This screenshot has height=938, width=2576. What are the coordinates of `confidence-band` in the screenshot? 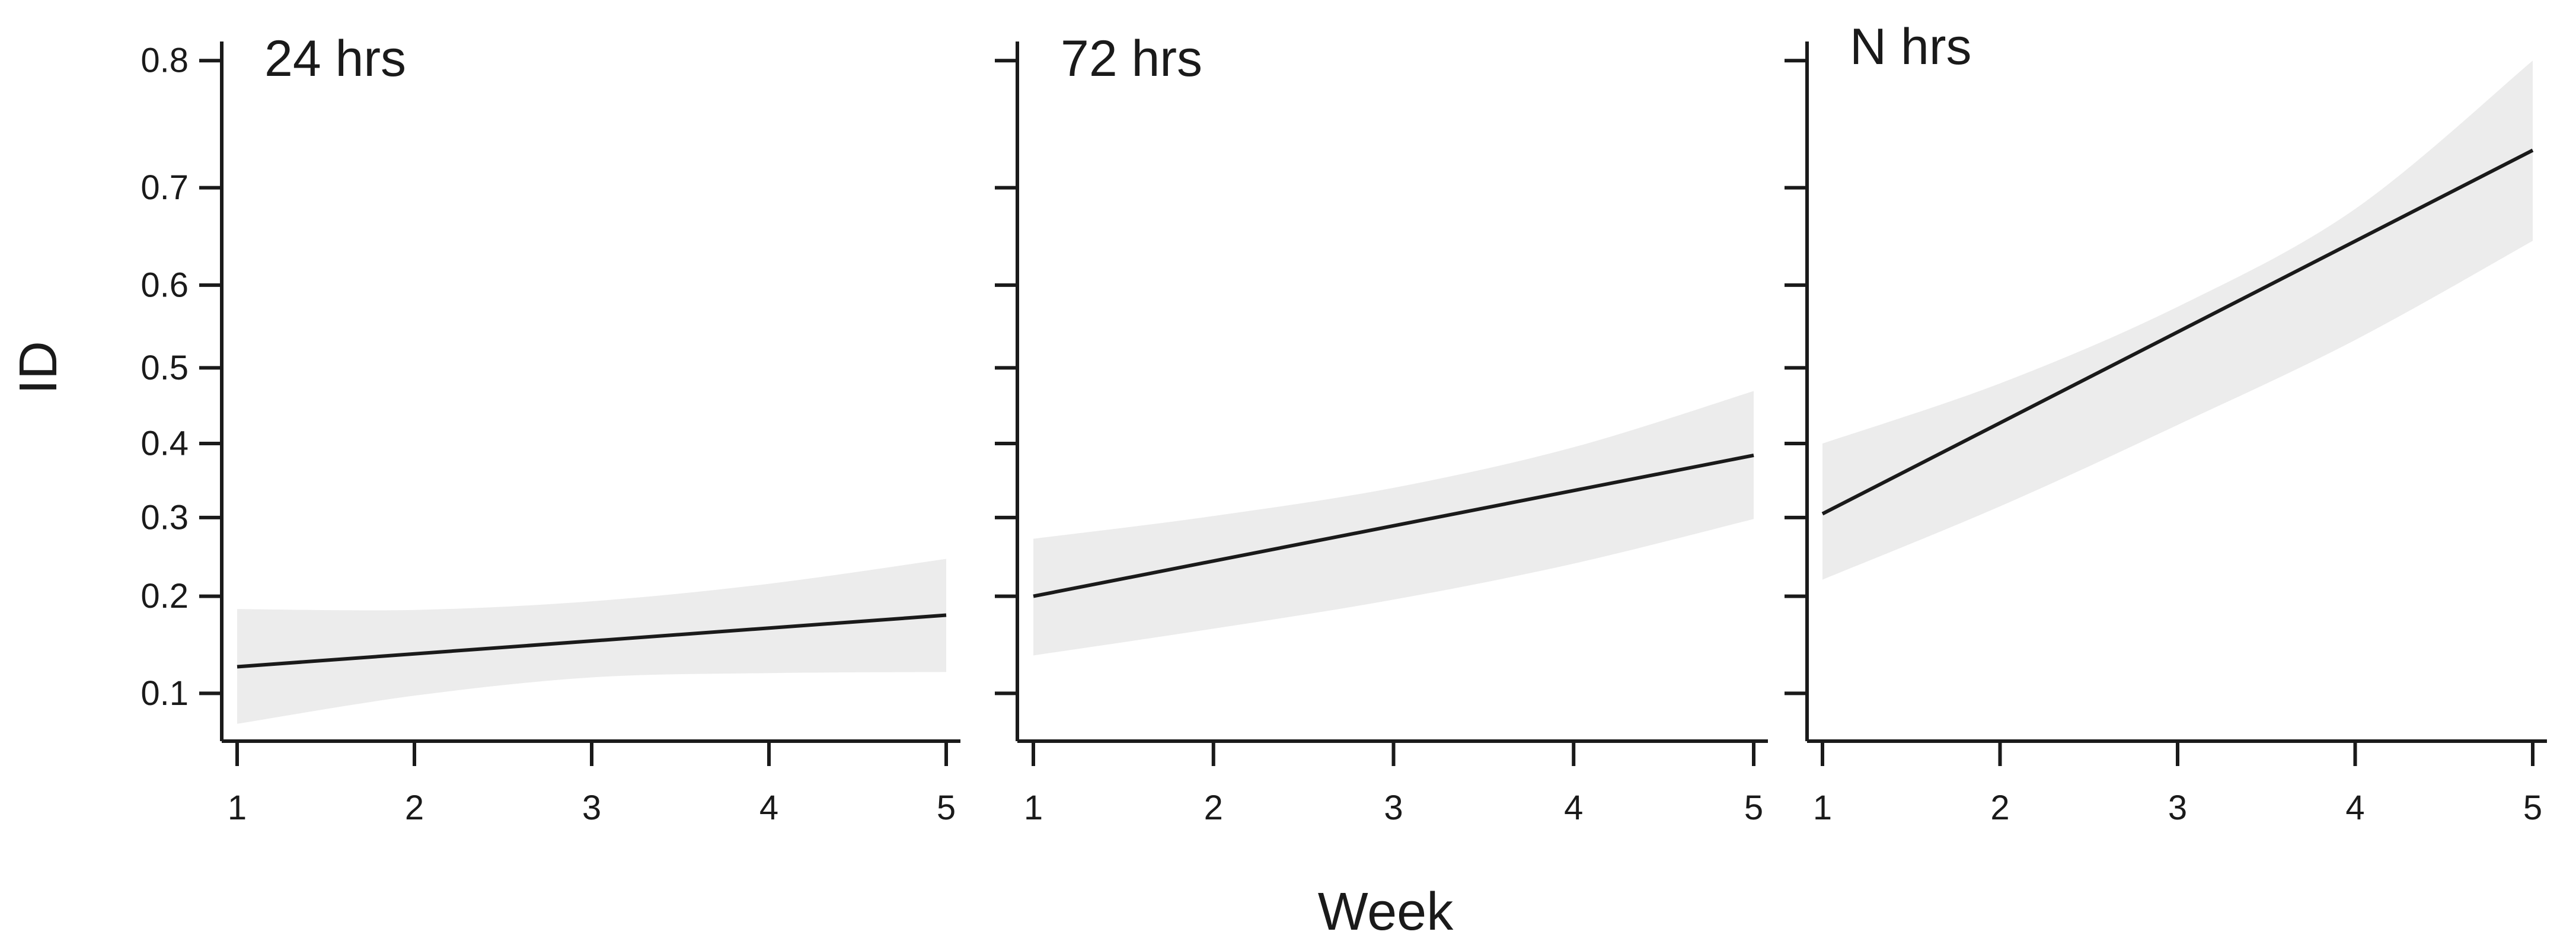 It's located at (1393, 523).